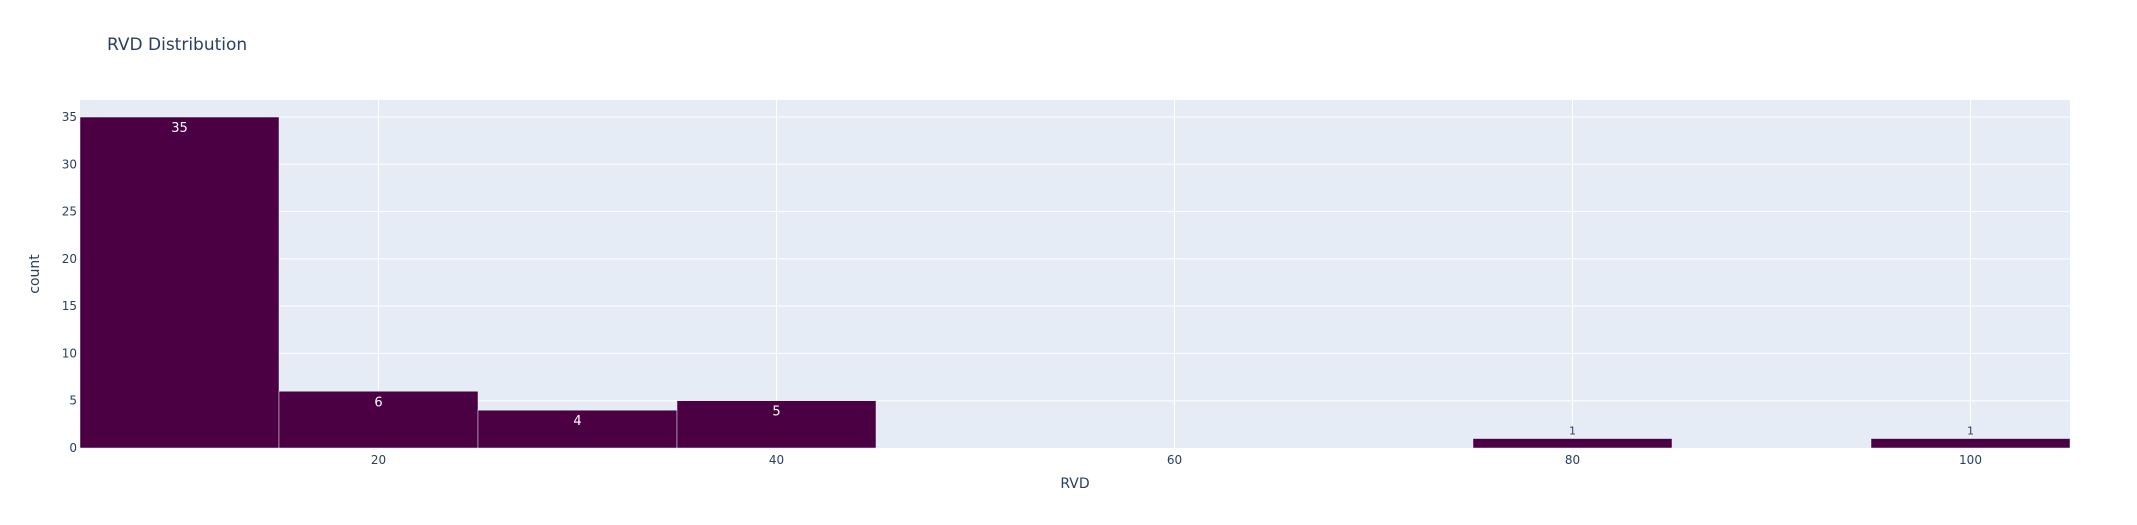  I want to click on bar-value-label: 6, so click(378, 402).